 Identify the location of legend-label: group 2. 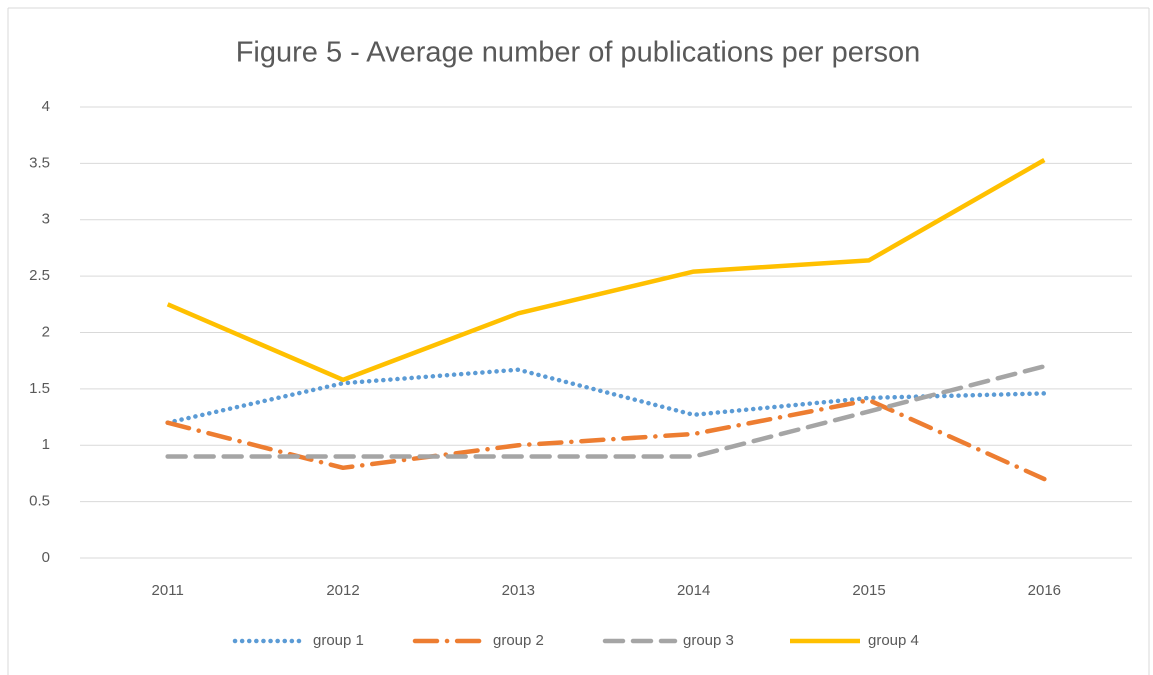
(518, 640).